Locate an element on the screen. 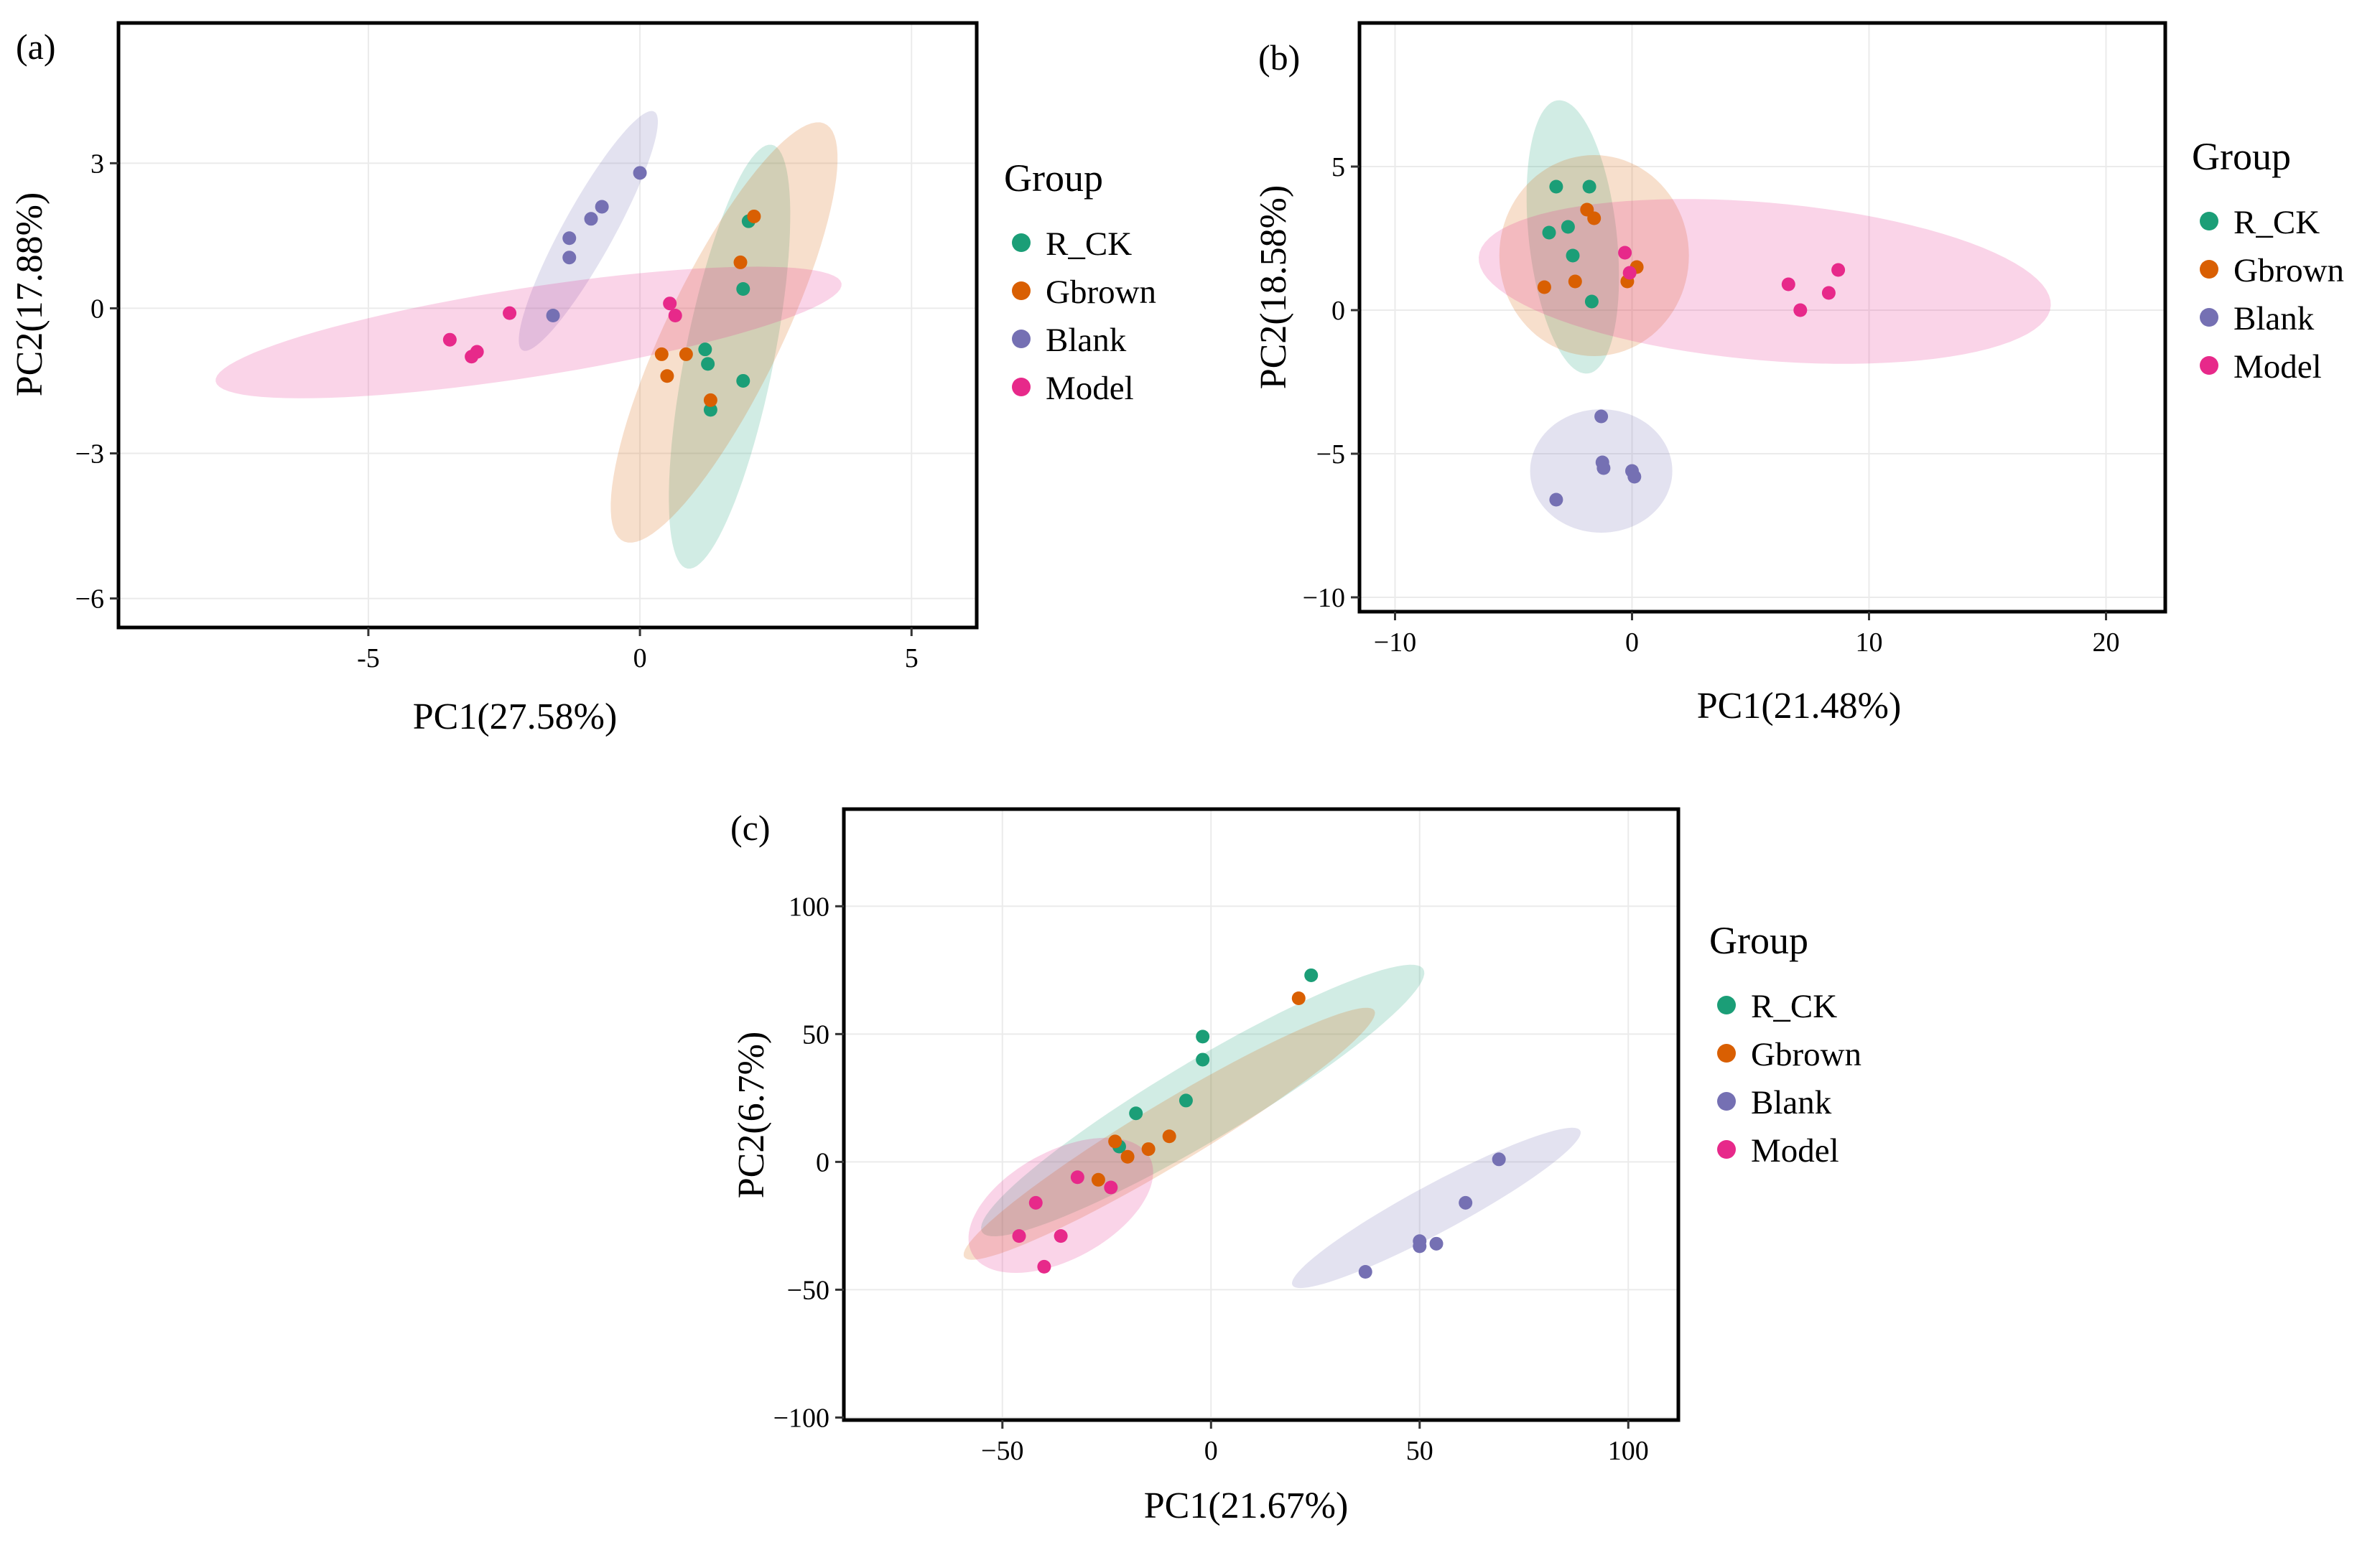 The image size is (2380, 1545). y-axis-label: PC2(6.7%) is located at coordinates (751, 1115).